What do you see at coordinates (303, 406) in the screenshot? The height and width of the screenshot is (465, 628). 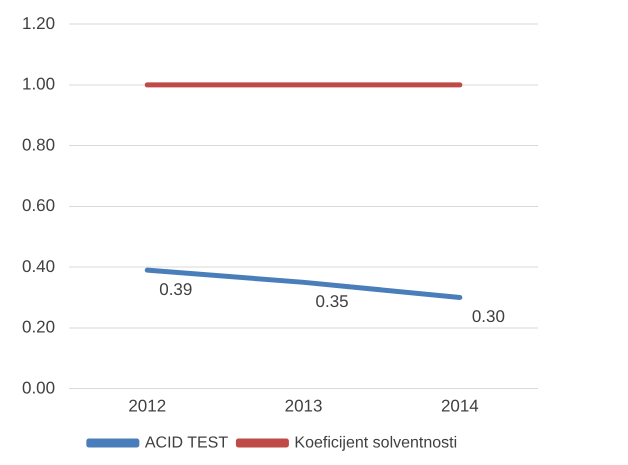 I see `x-tick-label: 2013` at bounding box center [303, 406].